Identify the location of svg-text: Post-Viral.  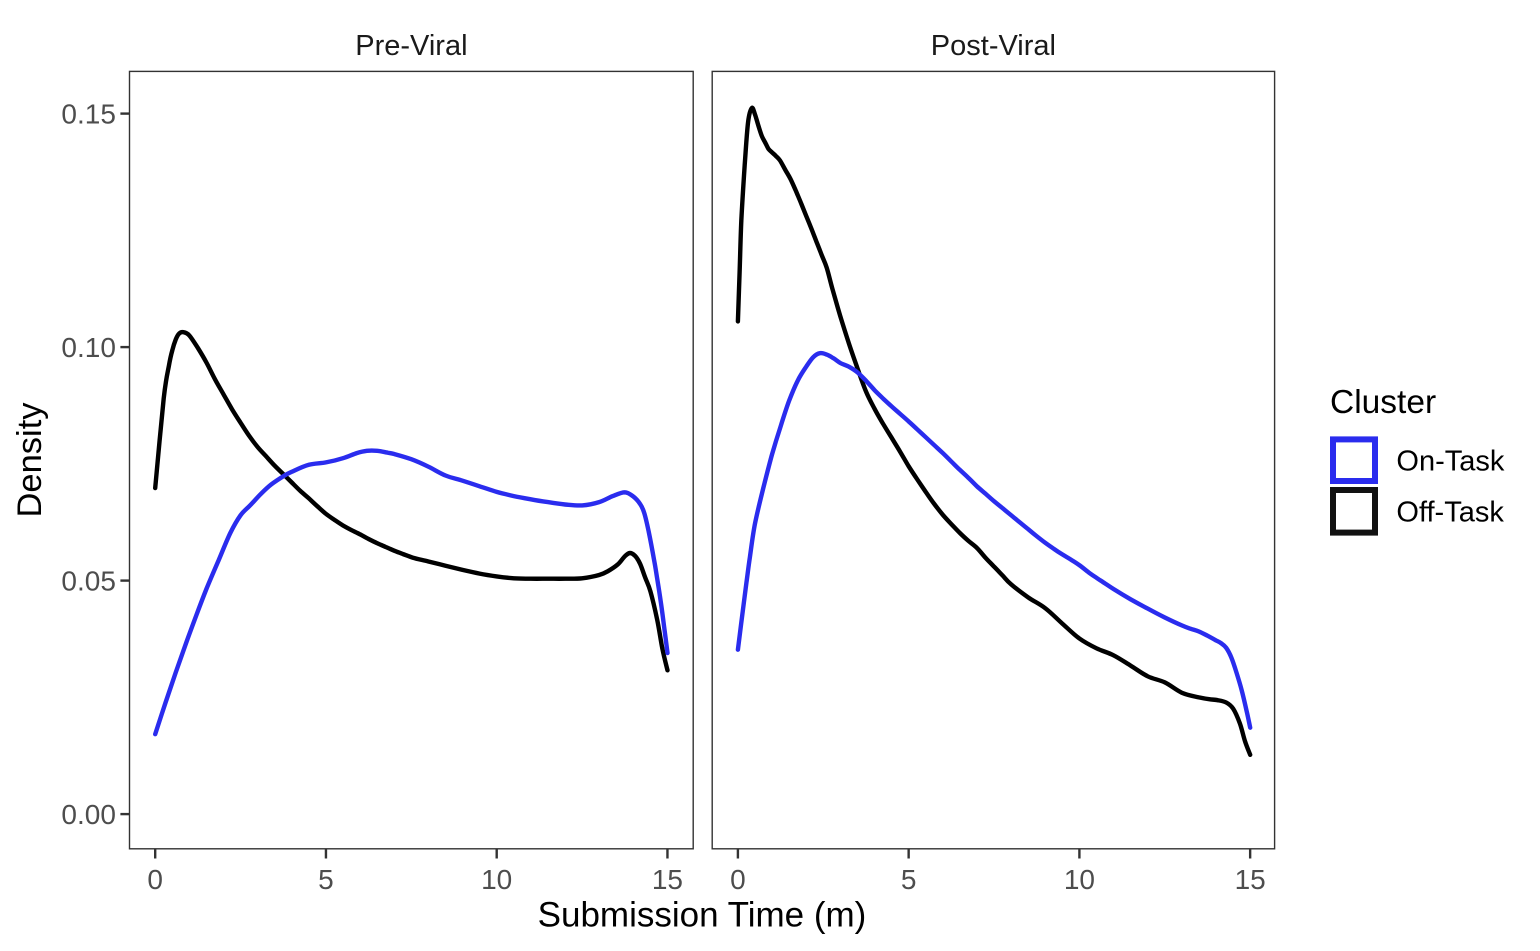
(993, 46).